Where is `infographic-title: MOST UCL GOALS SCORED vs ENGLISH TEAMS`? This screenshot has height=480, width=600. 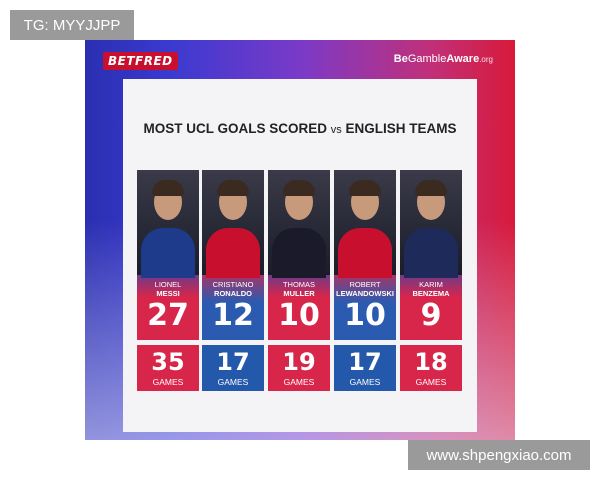 infographic-title: MOST UCL GOALS SCORED vs ENGLISH TEAMS is located at coordinates (300, 128).